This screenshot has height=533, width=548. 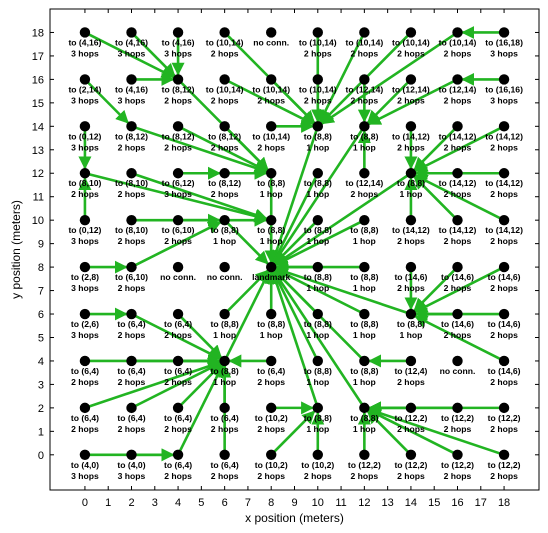 I want to click on x-tick-label: 14, so click(x=411, y=503).